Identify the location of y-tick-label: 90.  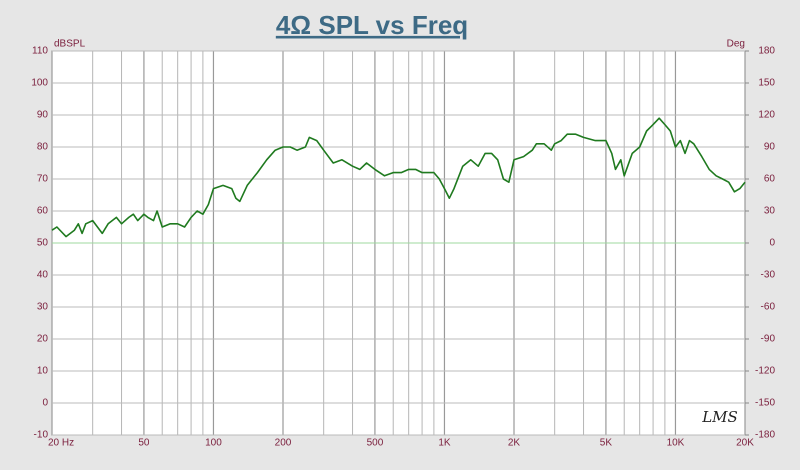
(43, 115).